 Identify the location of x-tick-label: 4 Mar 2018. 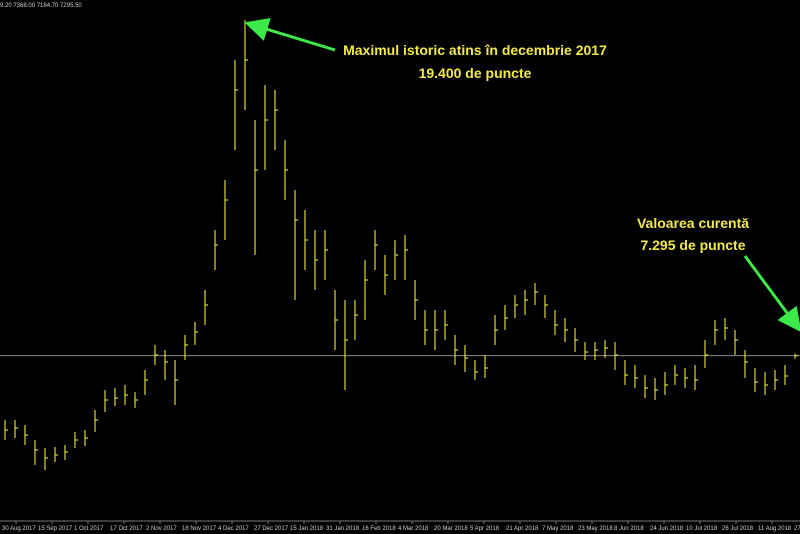
(413, 529).